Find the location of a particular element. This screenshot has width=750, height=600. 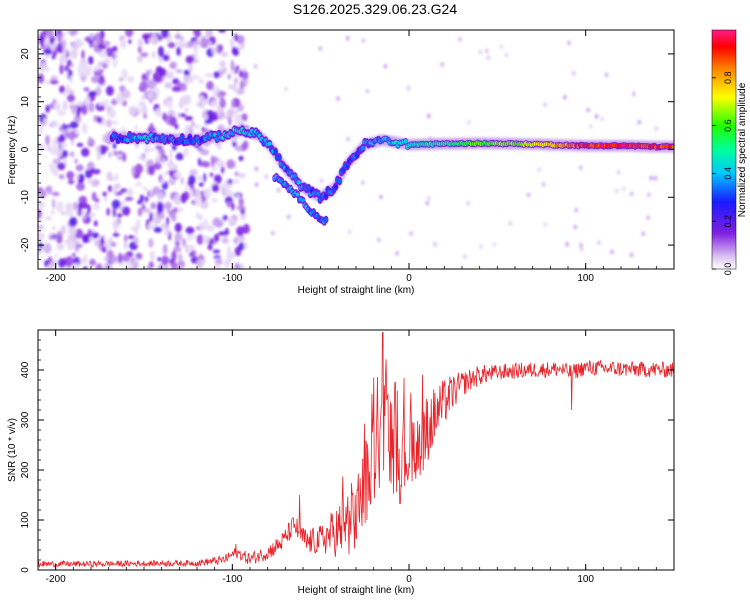

spectrogram-ylabel: Frequency (Hz) is located at coordinates (12, 150).